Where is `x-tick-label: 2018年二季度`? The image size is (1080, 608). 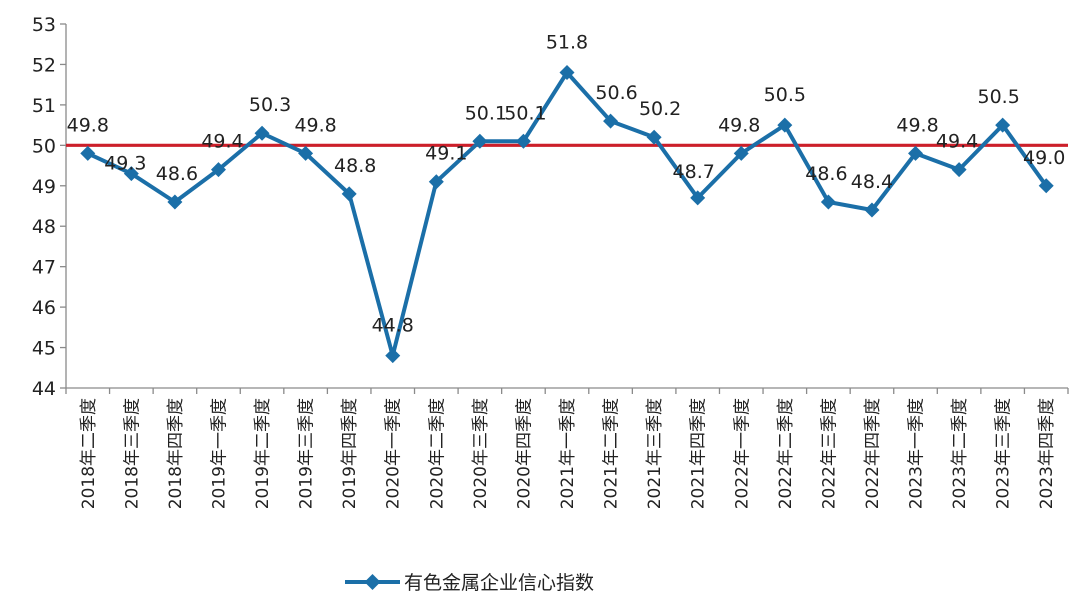
x-tick-label: 2018年二季度 is located at coordinates (89, 453).